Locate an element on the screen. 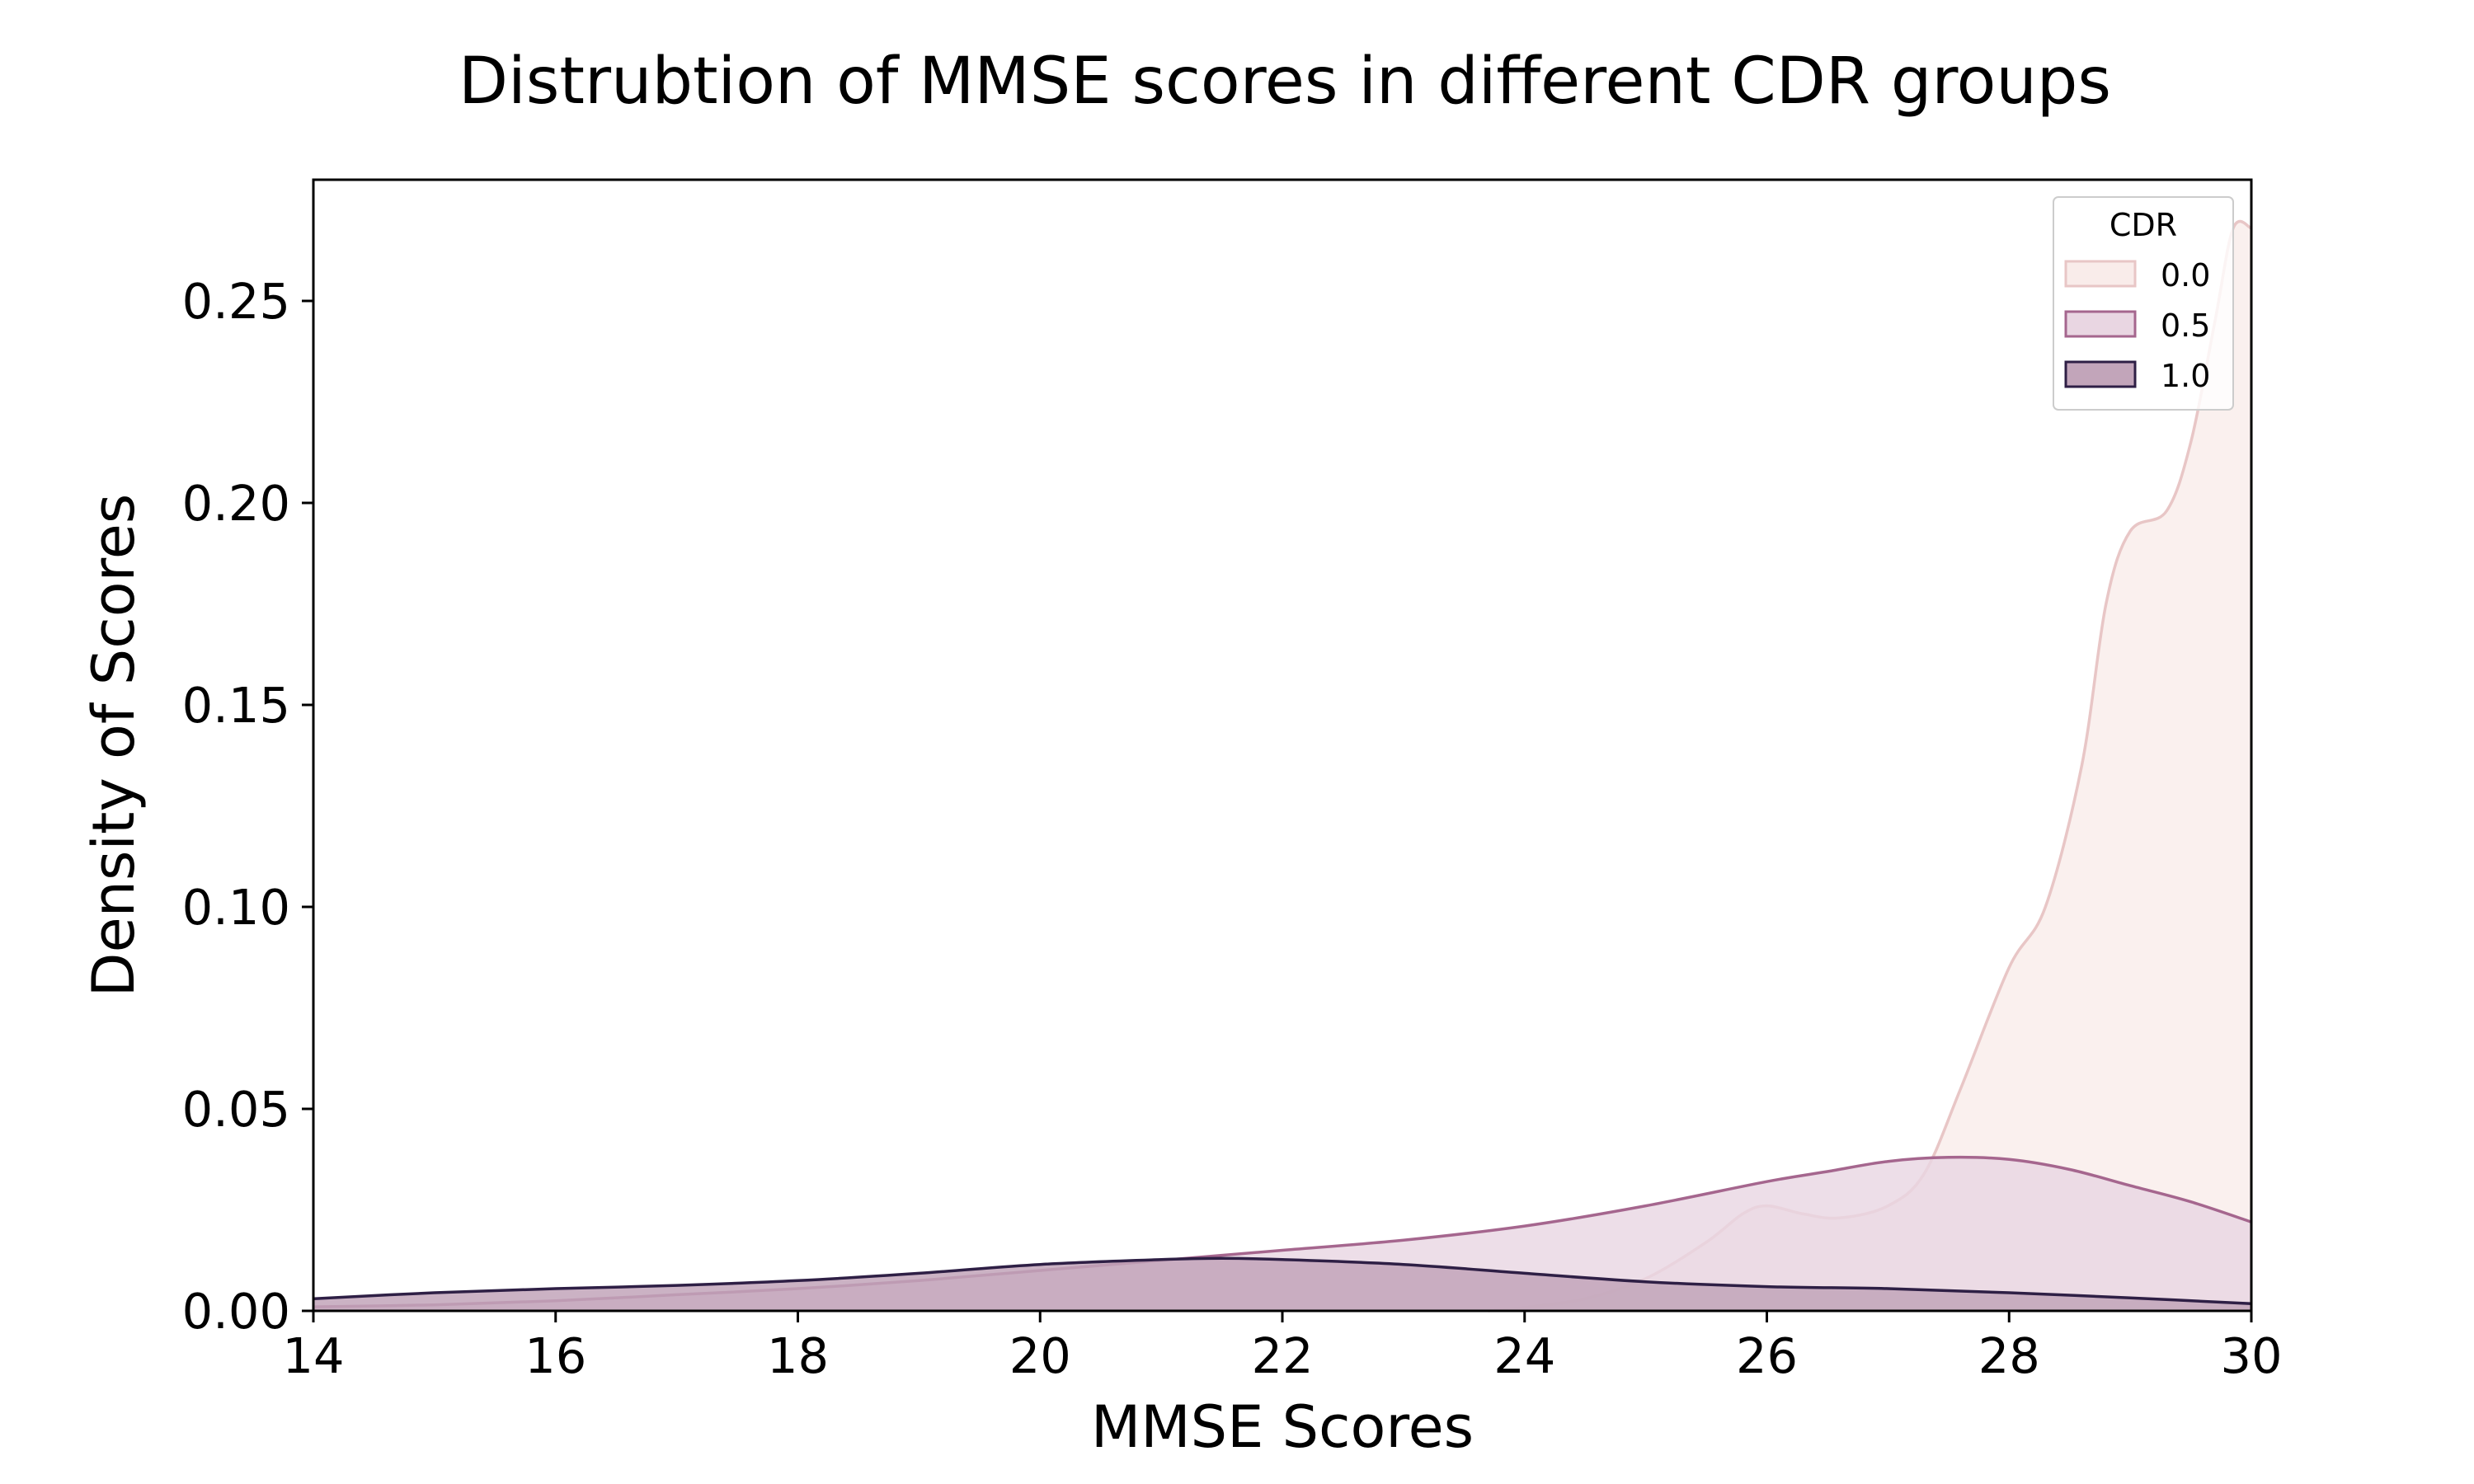  x-tick-label: 20 is located at coordinates (1040, 1355).